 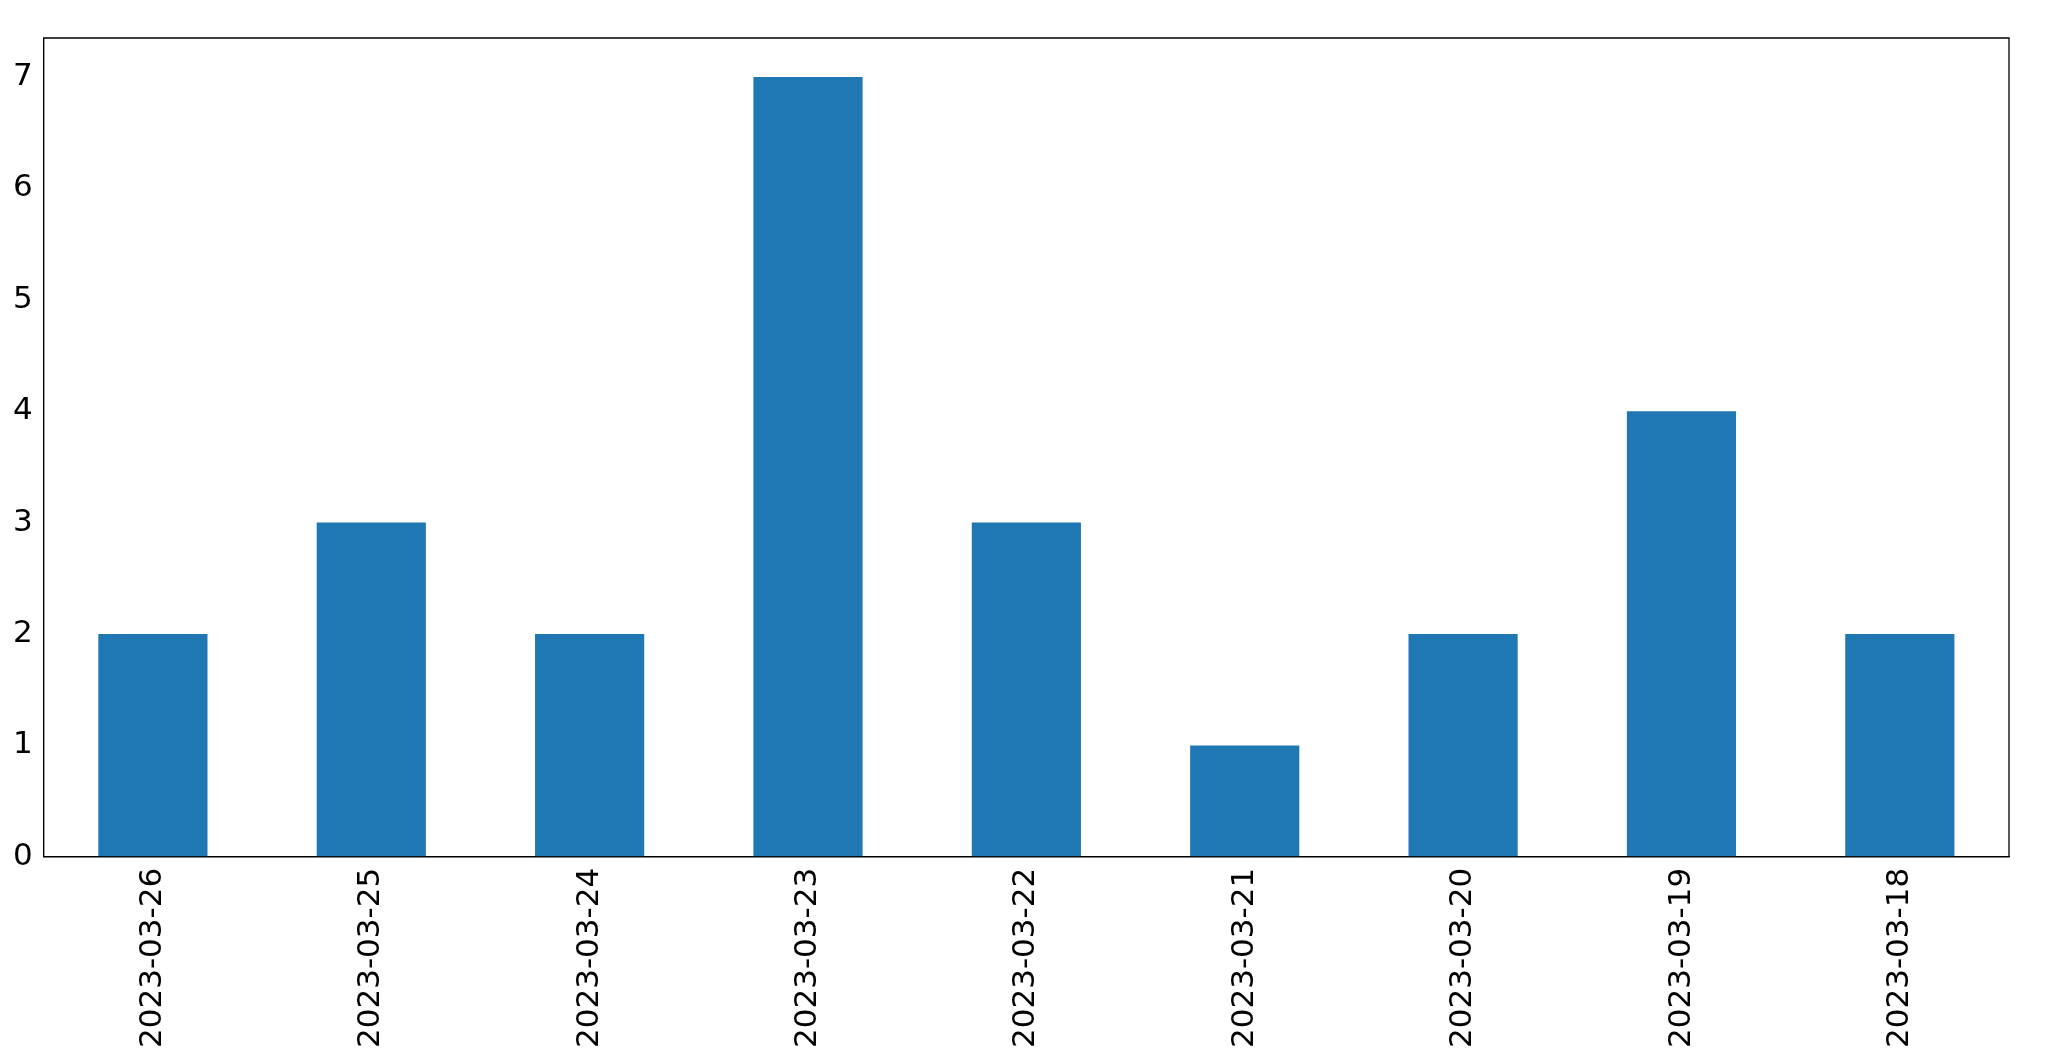 What do you see at coordinates (22, 519) in the screenshot?
I see `y-tick-label: 3` at bounding box center [22, 519].